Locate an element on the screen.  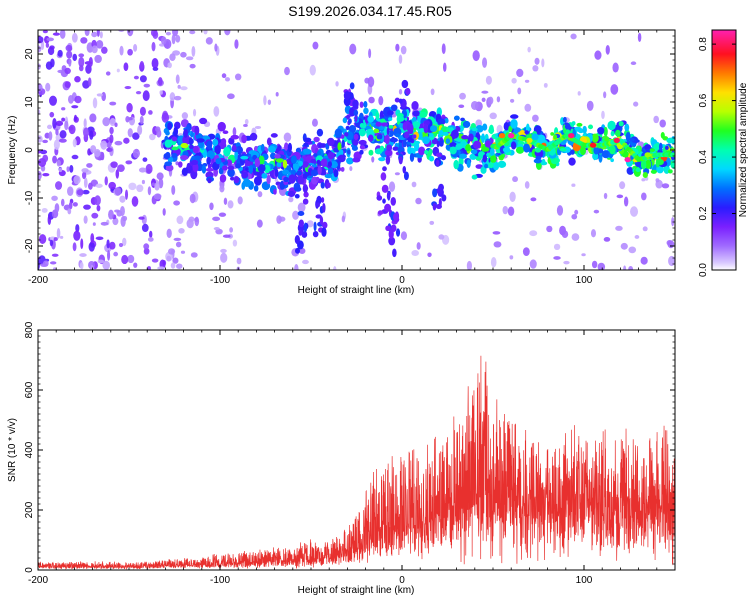
x-tick-label: 100 is located at coordinates (584, 580).